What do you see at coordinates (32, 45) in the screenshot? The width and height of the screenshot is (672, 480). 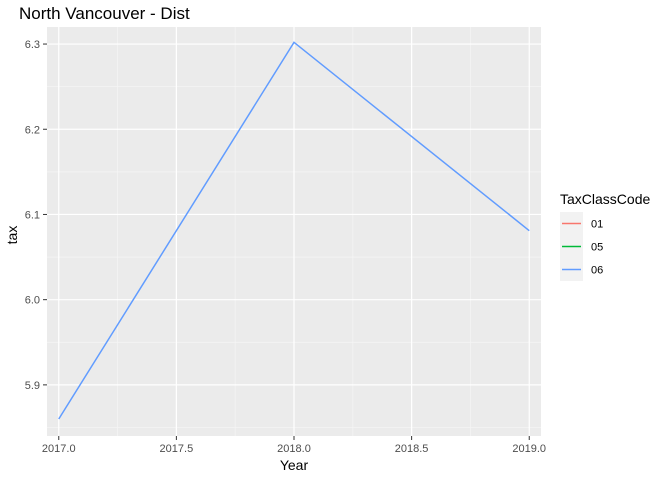 I see `y-tick-label: 6.3` at bounding box center [32, 45].